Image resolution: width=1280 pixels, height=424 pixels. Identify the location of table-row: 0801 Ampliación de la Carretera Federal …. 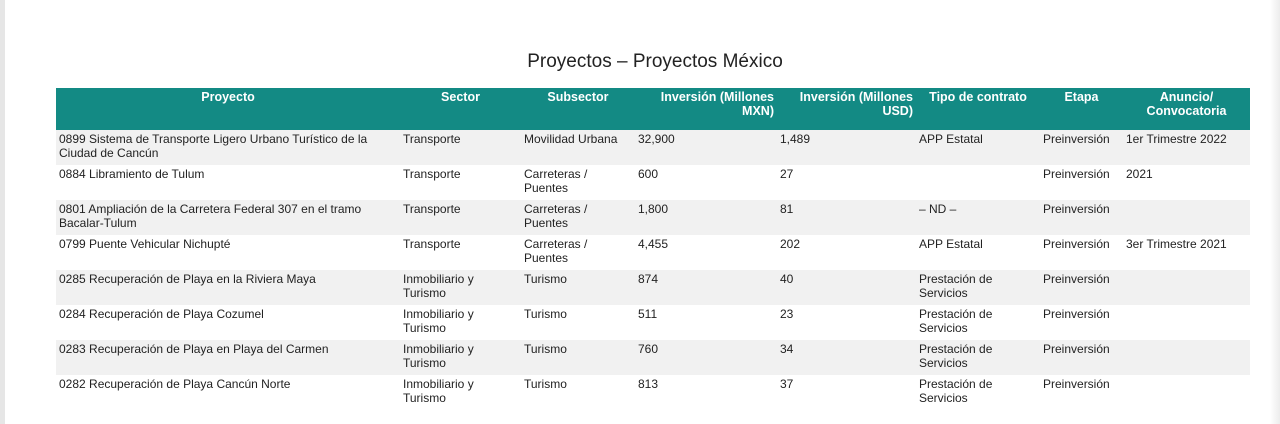
(653, 217).